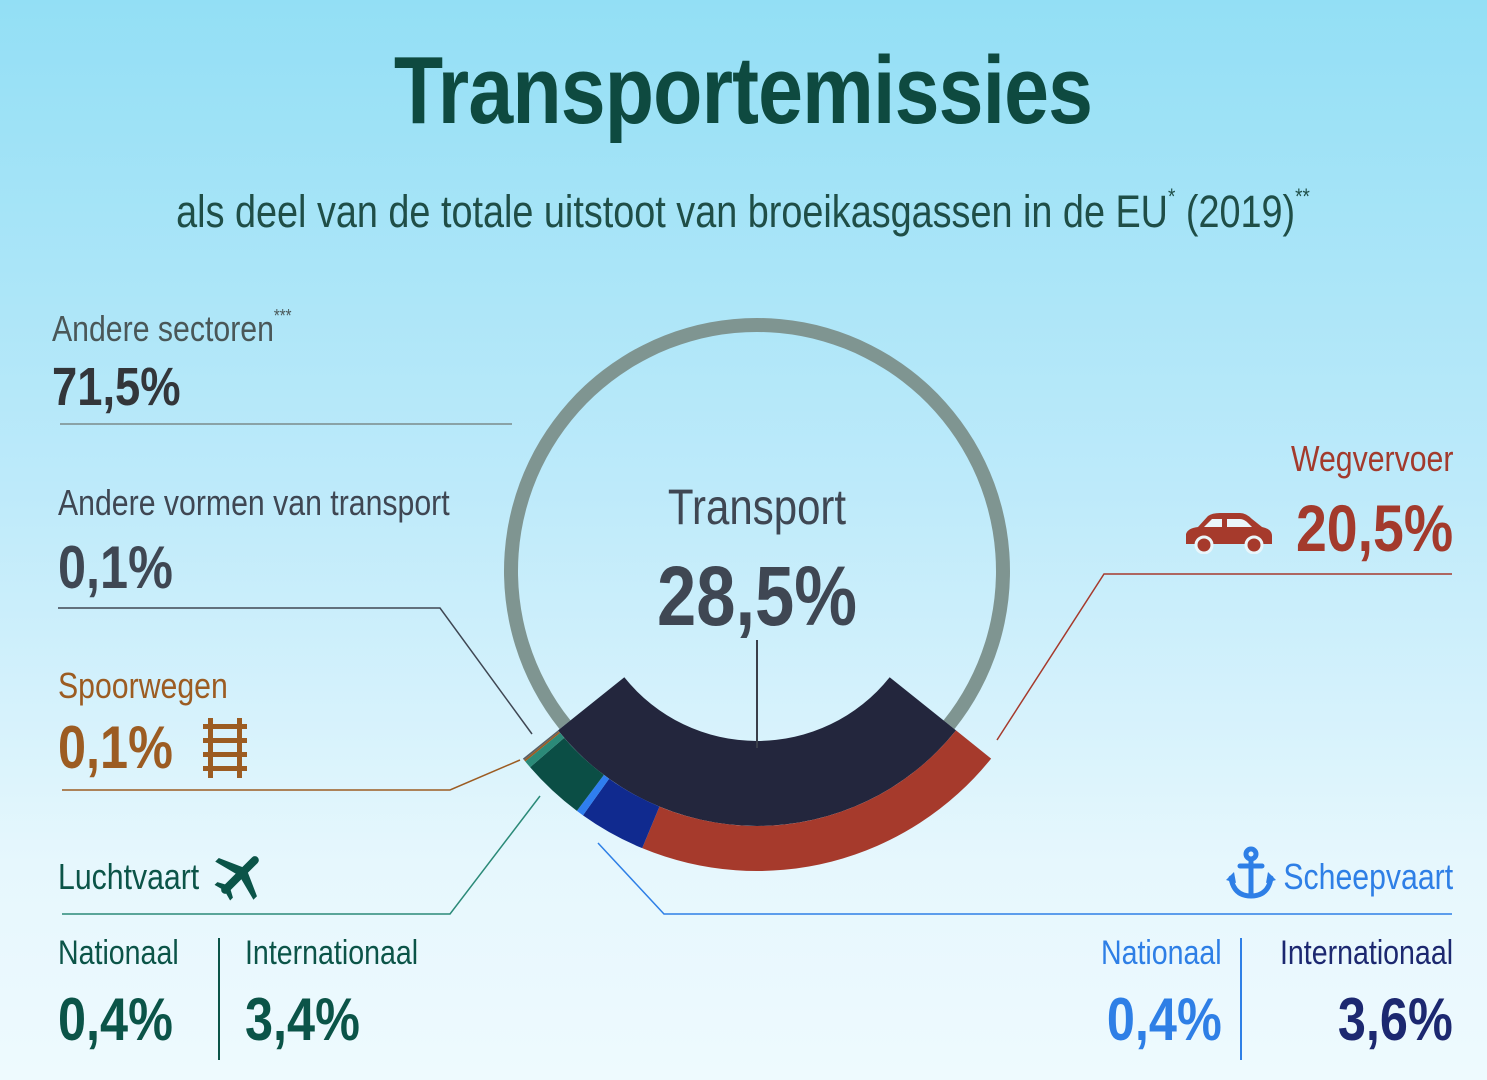 The height and width of the screenshot is (1080, 1487). What do you see at coordinates (1171, 196) in the screenshot?
I see `subtitle-footnote-mark: *` at bounding box center [1171, 196].